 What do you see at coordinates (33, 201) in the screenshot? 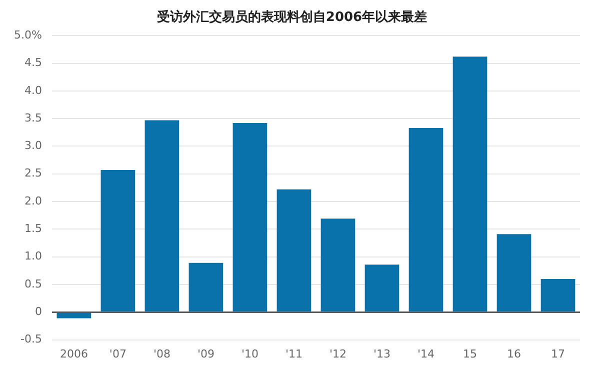
I see `y-tick-label: 2.0` at bounding box center [33, 201].